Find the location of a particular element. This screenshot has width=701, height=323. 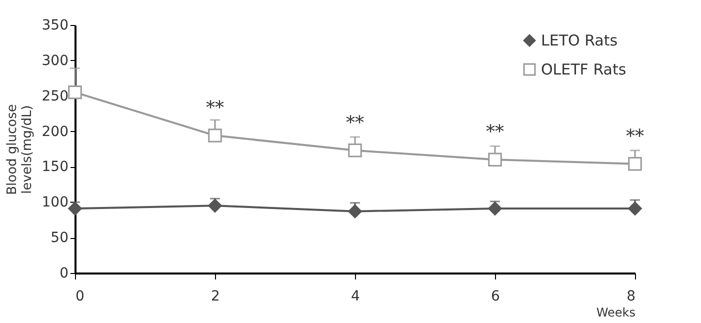

y-tick-label: 250 is located at coordinates (55, 96).